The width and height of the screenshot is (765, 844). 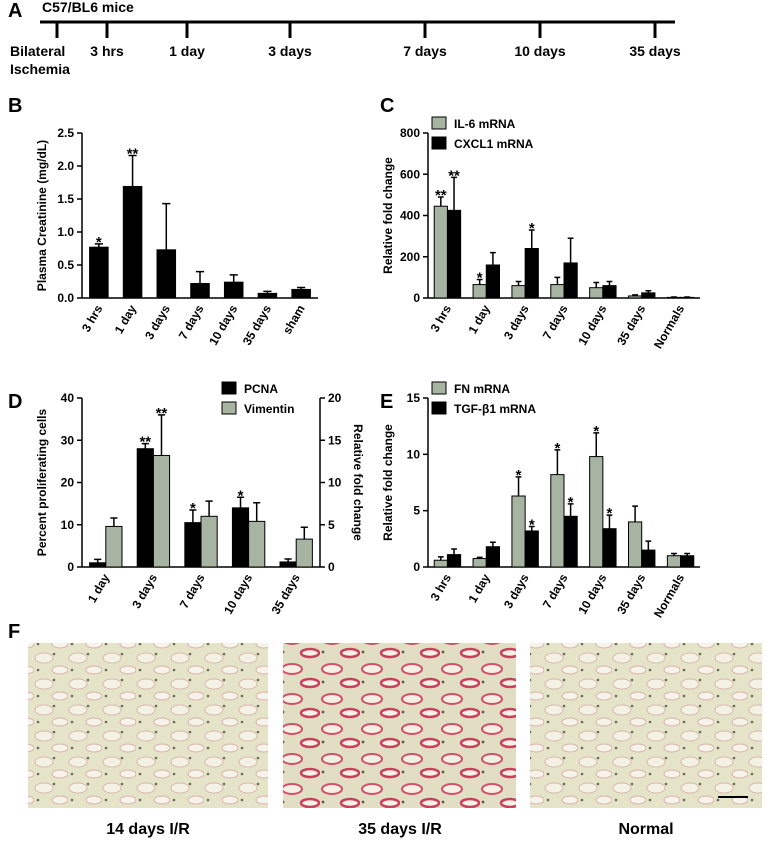 What do you see at coordinates (42, 482) in the screenshot?
I see `y-axis-label: Percent proliferating cells` at bounding box center [42, 482].